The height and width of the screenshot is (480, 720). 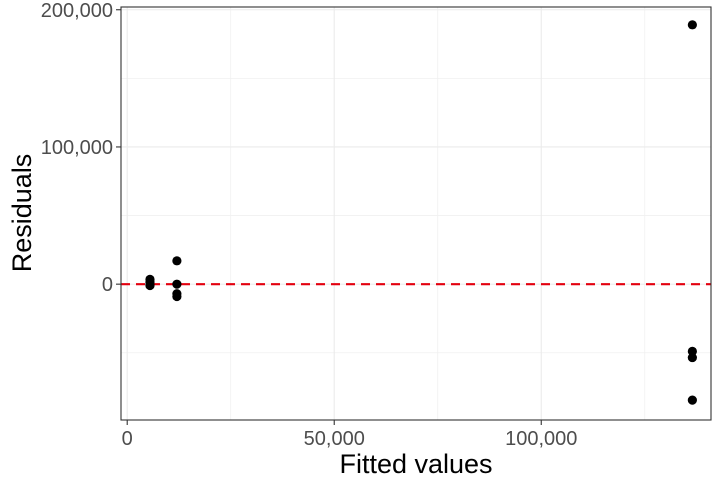 What do you see at coordinates (127, 439) in the screenshot?
I see `x-tick-label: 0` at bounding box center [127, 439].